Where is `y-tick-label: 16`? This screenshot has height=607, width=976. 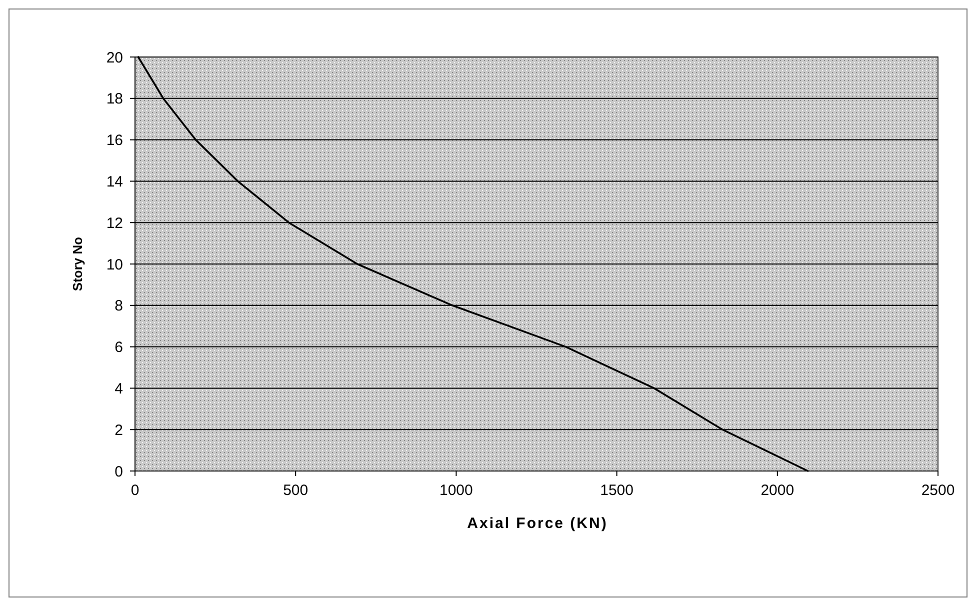 y-tick-label: 16 is located at coordinates (114, 141).